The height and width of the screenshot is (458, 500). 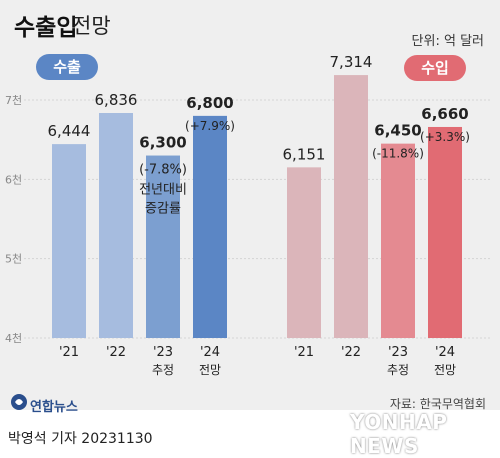 What do you see at coordinates (351, 62) in the screenshot?
I see `bar-value-label: 7,314` at bounding box center [351, 62].